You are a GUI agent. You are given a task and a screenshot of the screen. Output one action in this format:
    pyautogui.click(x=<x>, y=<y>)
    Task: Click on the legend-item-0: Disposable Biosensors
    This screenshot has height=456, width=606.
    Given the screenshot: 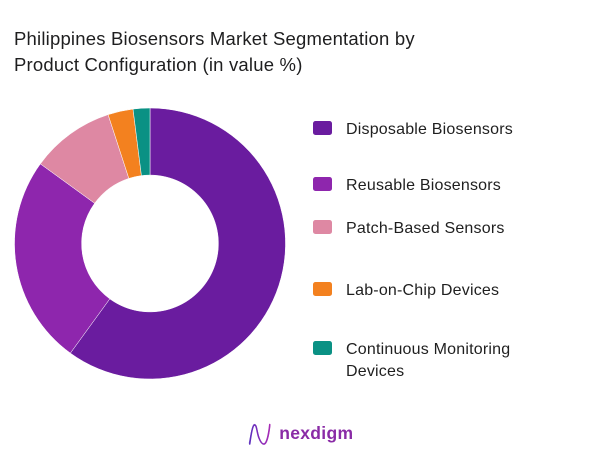 What is the action you would take?
    pyautogui.click(x=413, y=130)
    